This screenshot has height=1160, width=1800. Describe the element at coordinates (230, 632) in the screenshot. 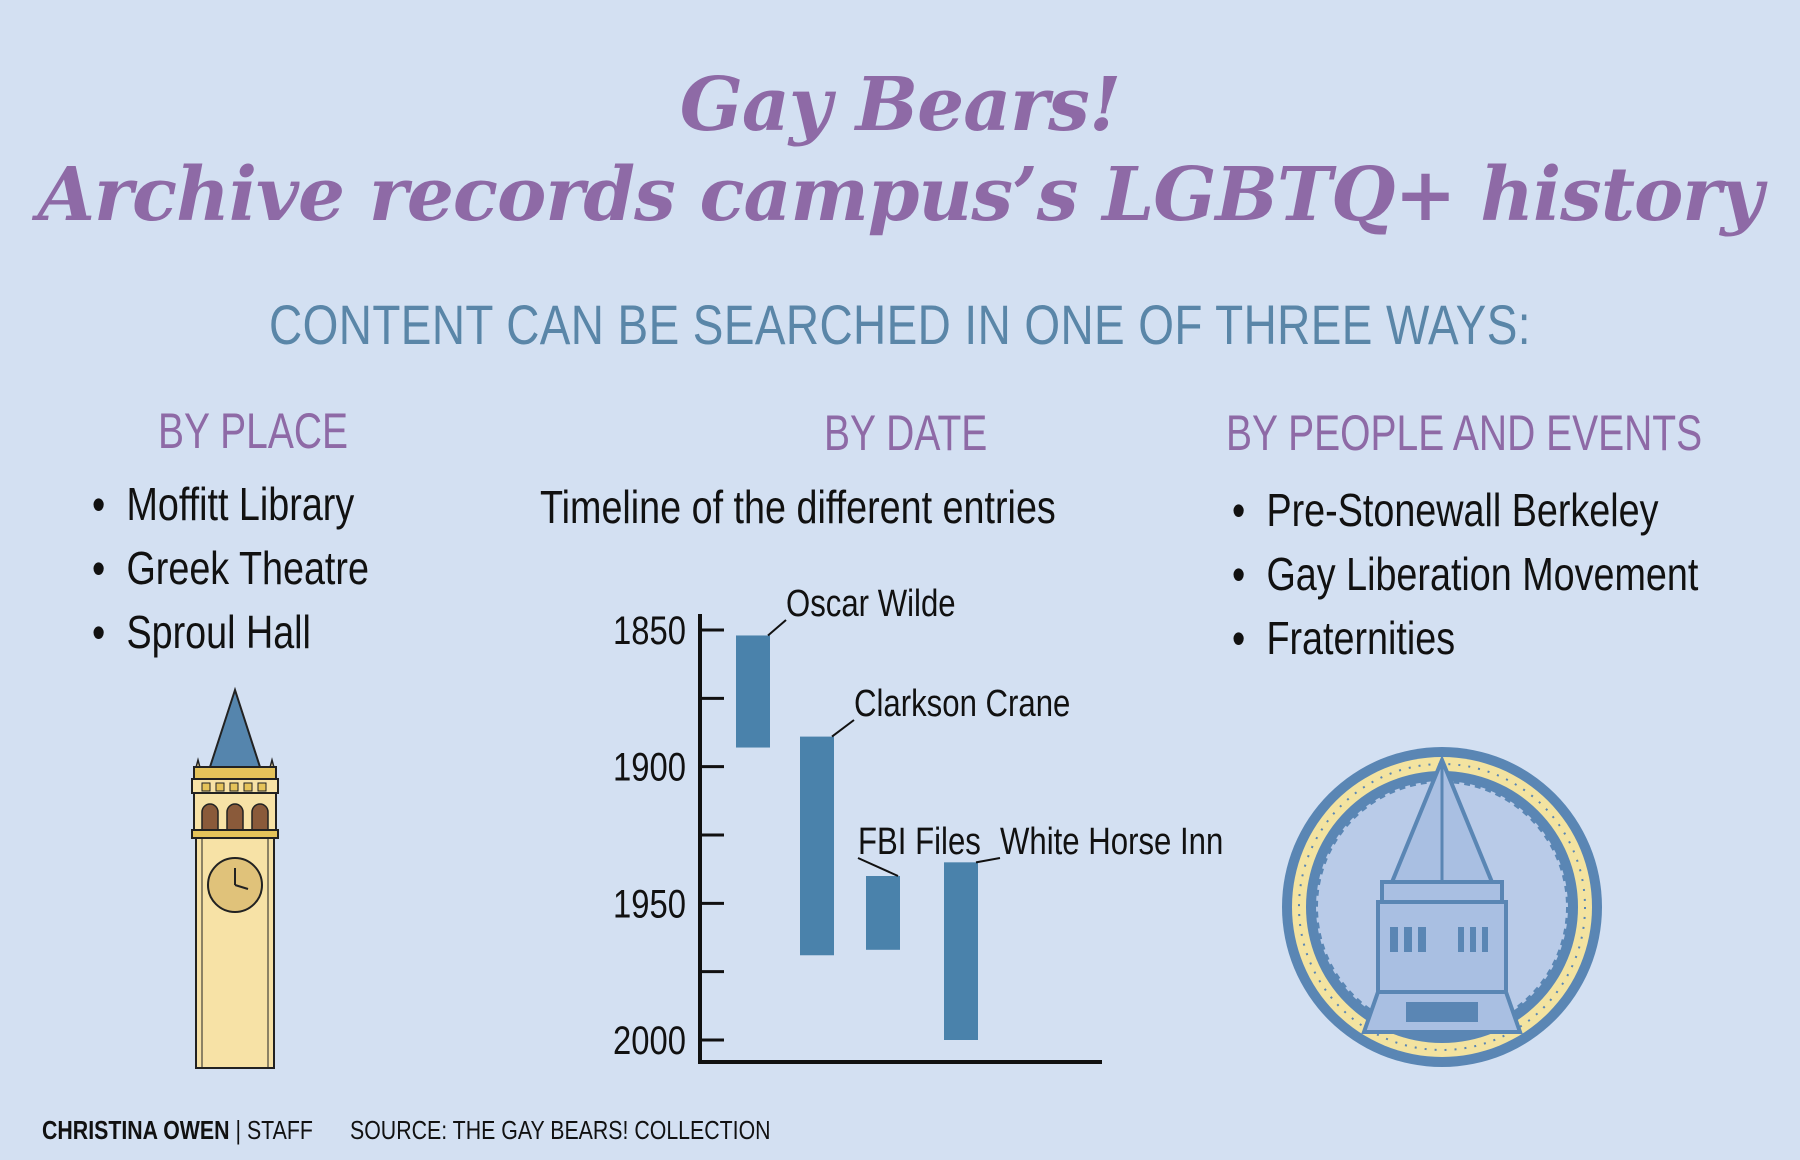

I see `place-item: Sproul Hall` at that location.